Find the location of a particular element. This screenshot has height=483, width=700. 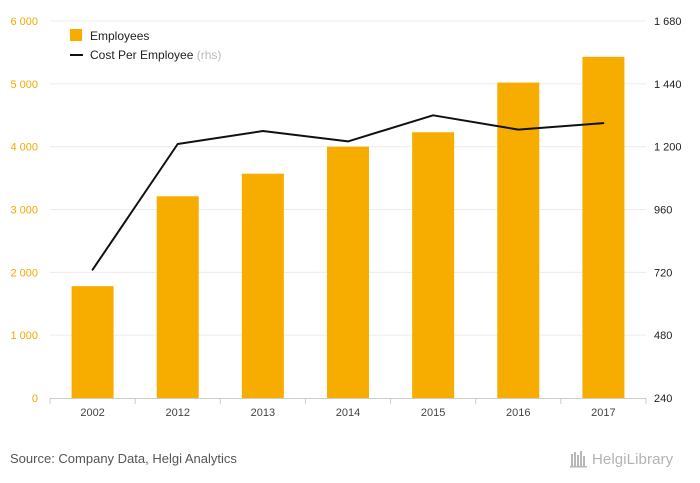

y-right-tick-label: 1 200 is located at coordinates (668, 148).